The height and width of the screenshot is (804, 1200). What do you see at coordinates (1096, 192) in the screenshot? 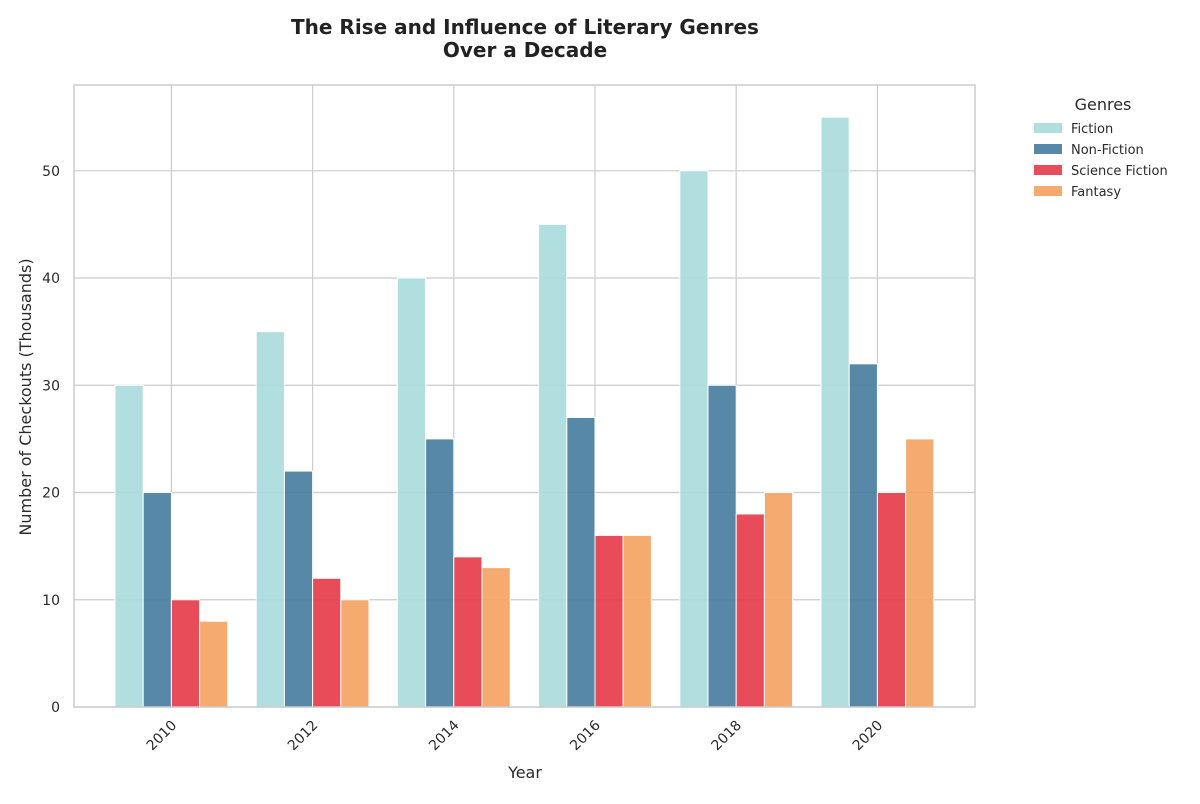
I see `legend-label: Fantasy` at bounding box center [1096, 192].